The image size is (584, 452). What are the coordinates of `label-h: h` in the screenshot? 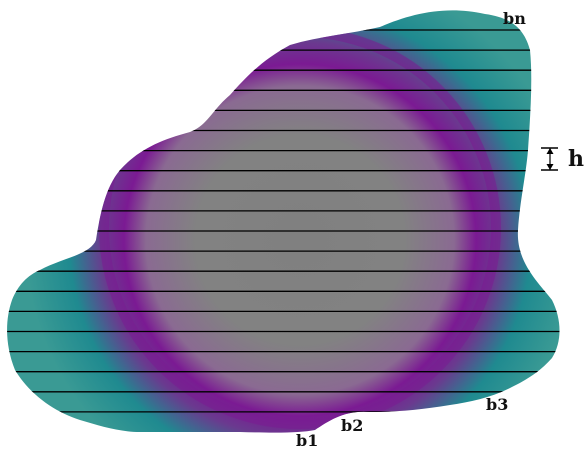 It's located at (576, 159).